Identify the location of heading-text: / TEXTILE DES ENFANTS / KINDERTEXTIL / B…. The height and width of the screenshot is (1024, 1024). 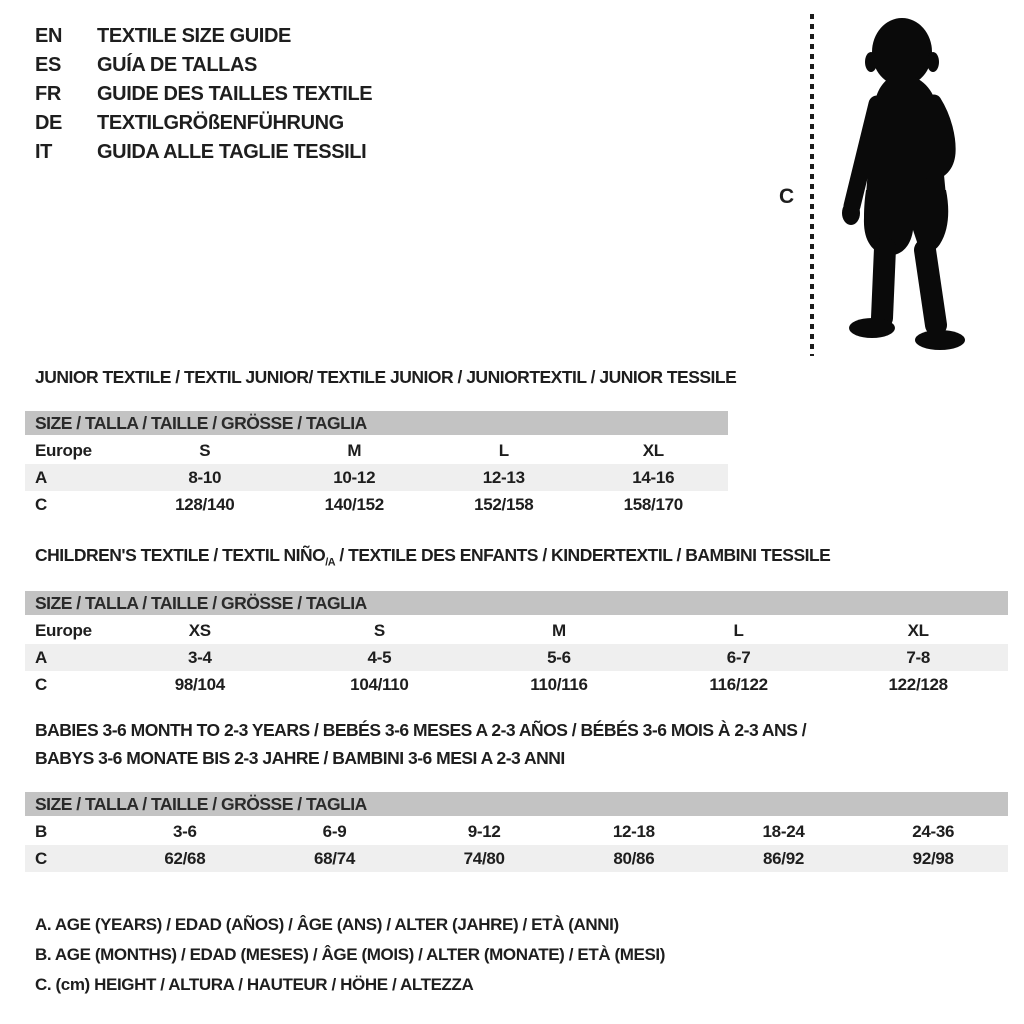
(583, 555).